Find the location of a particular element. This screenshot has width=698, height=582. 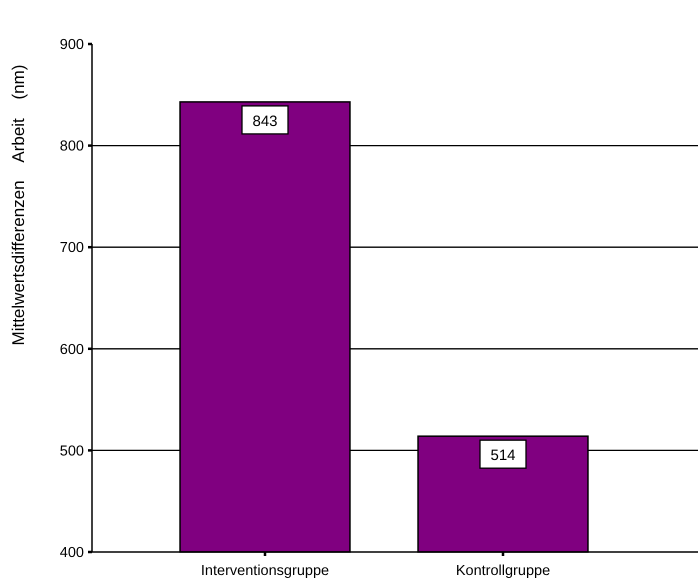

data-label: 514 is located at coordinates (503, 455).